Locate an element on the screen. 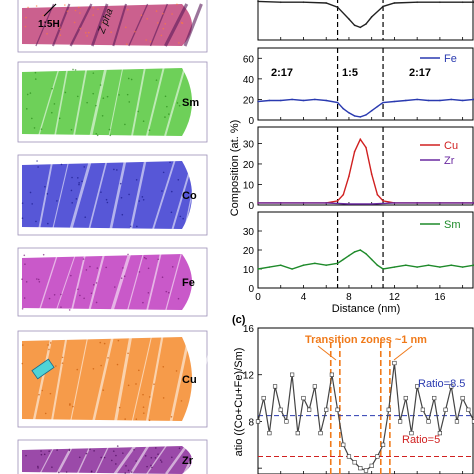  map-label-1-5h: 1:5H is located at coordinates (49, 24).